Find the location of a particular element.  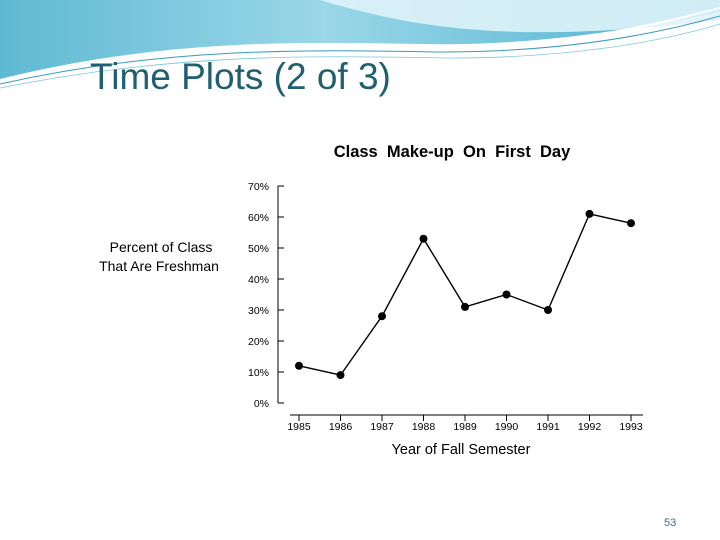

y-tick-label: 50% is located at coordinates (258, 249).